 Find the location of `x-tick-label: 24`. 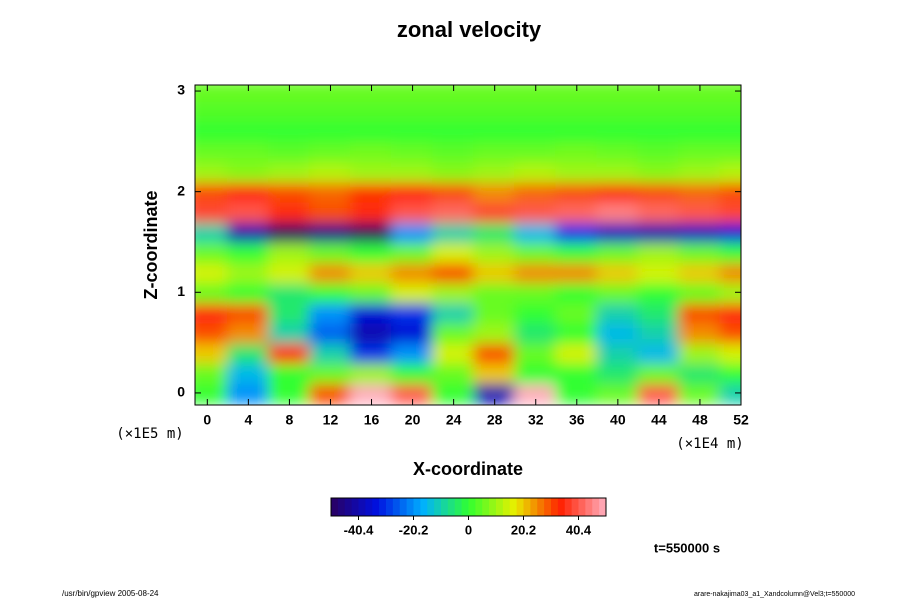

x-tick-label: 24 is located at coordinates (454, 420).